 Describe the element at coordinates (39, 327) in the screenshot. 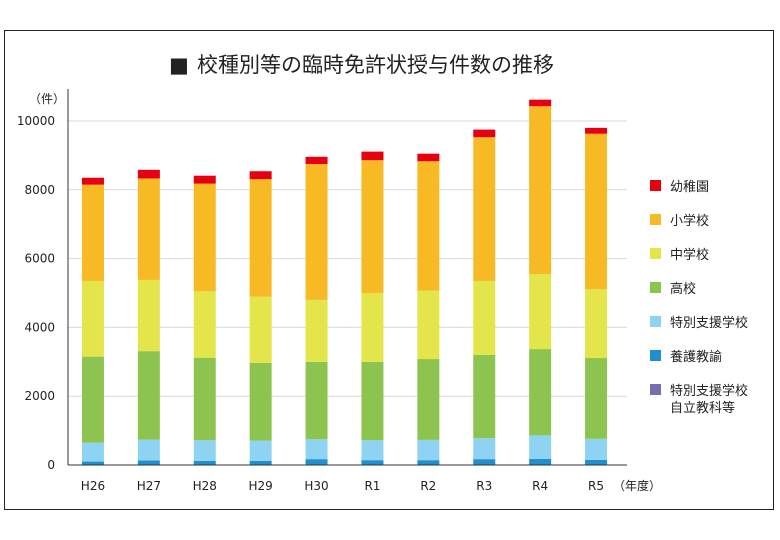

I see `y-tick-label: 4000` at that location.